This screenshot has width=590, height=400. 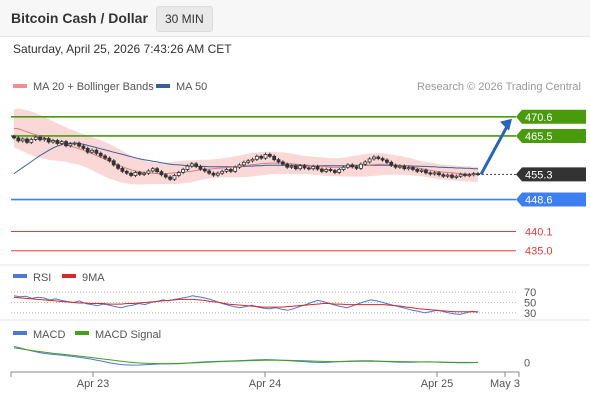 What do you see at coordinates (122, 49) in the screenshot?
I see `chart-datetime: Saturday, April 25, 2026 7:43:26 AM CET` at bounding box center [122, 49].